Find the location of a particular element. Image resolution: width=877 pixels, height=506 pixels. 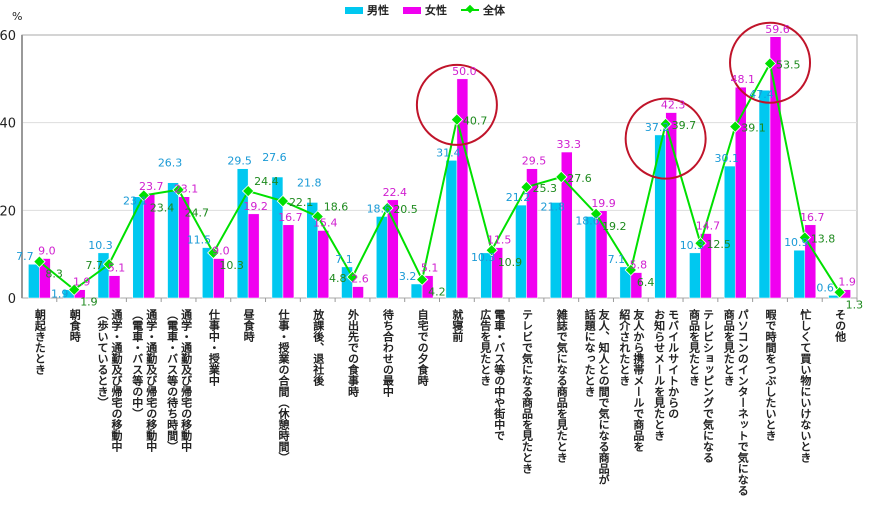

x-category-label: 朝食時 is located at coordinates (75, 325).